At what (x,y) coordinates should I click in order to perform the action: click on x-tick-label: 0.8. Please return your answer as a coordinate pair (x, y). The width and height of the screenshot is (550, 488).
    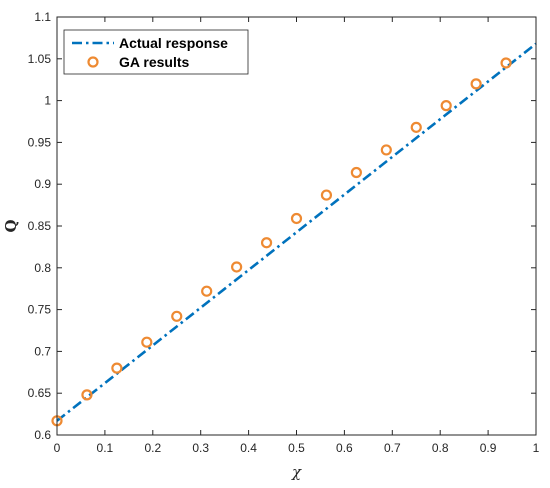
    Looking at the image, I should click on (440, 448).